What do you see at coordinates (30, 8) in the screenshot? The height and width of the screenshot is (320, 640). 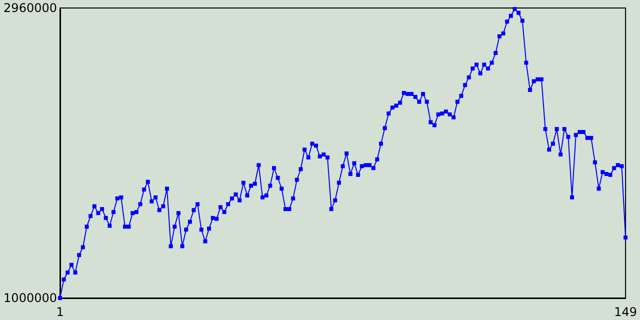 I see `y-tick-label: 2960000` at bounding box center [30, 8].